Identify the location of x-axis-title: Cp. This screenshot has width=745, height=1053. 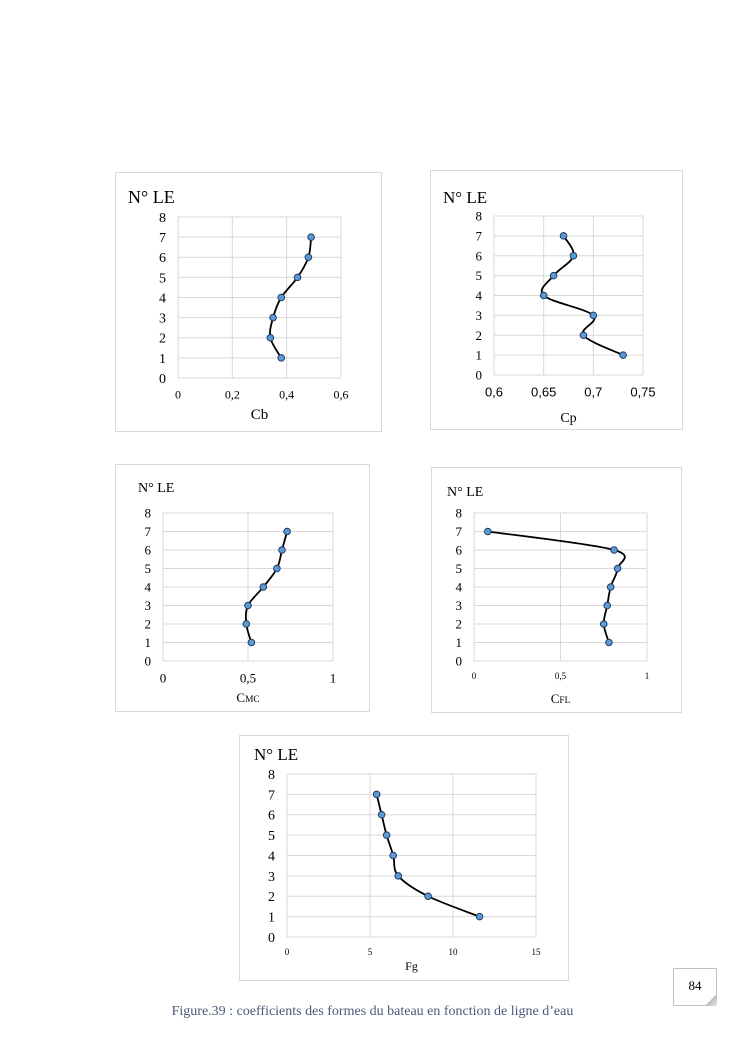
(568, 418).